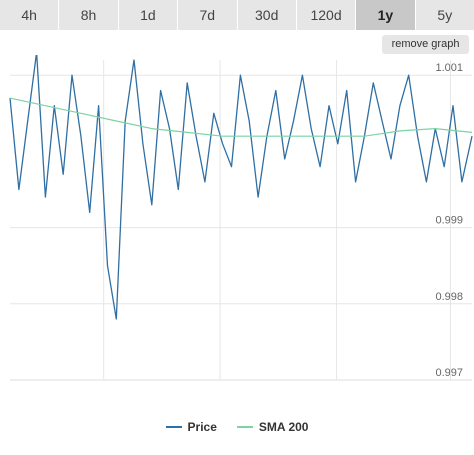  I want to click on tab-30d: 30d, so click(267, 15).